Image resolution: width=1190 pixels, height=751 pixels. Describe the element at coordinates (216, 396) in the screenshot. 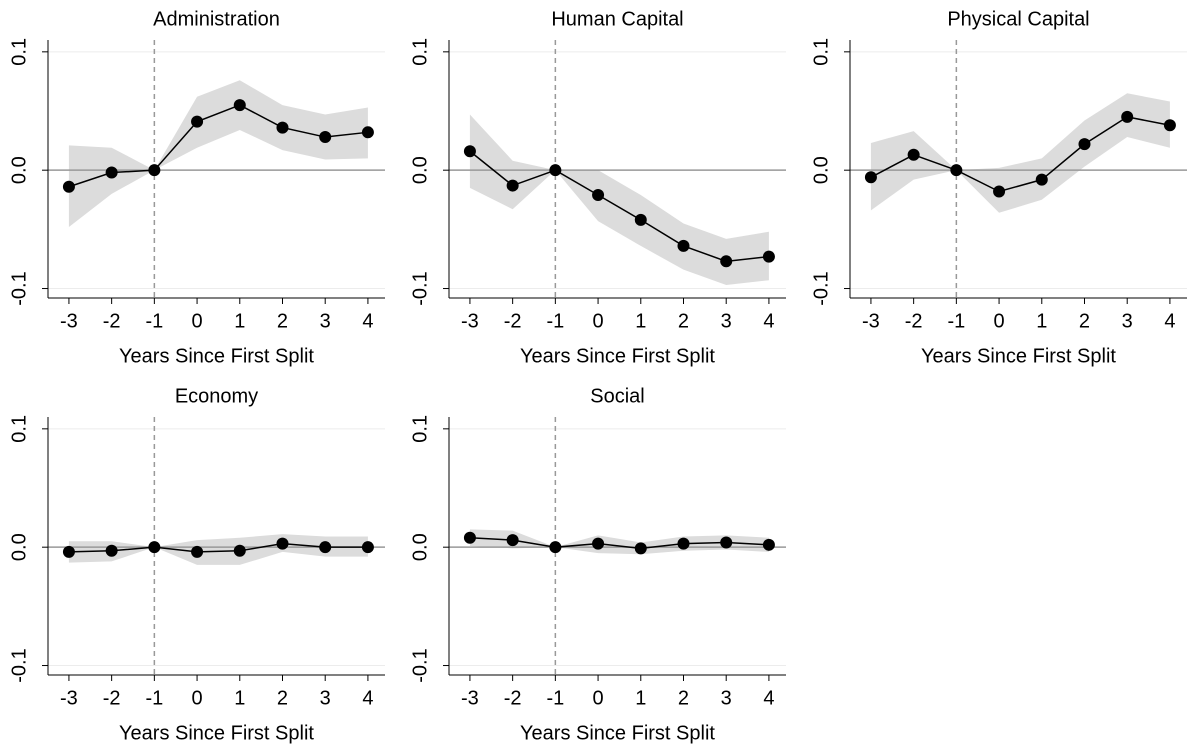

I see `panel-title: Economy` at that location.